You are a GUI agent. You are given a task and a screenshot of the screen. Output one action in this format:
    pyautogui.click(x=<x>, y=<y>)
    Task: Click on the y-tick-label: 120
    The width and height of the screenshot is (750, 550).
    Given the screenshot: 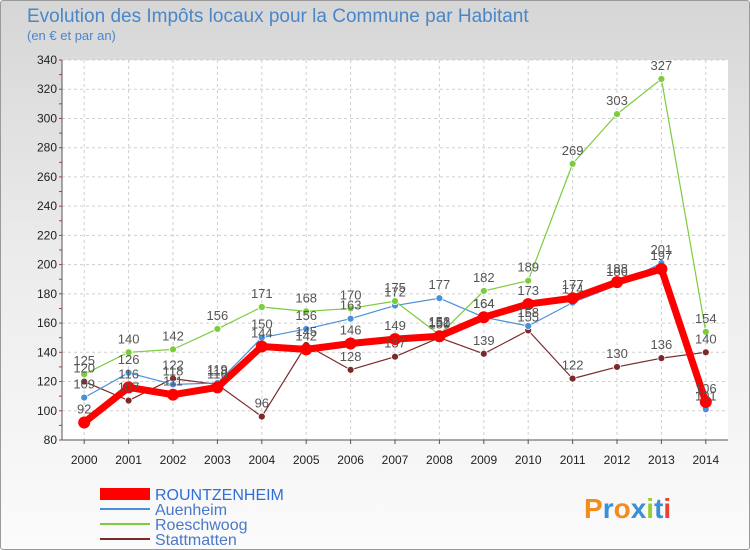 What is the action you would take?
    pyautogui.click(x=47, y=382)
    